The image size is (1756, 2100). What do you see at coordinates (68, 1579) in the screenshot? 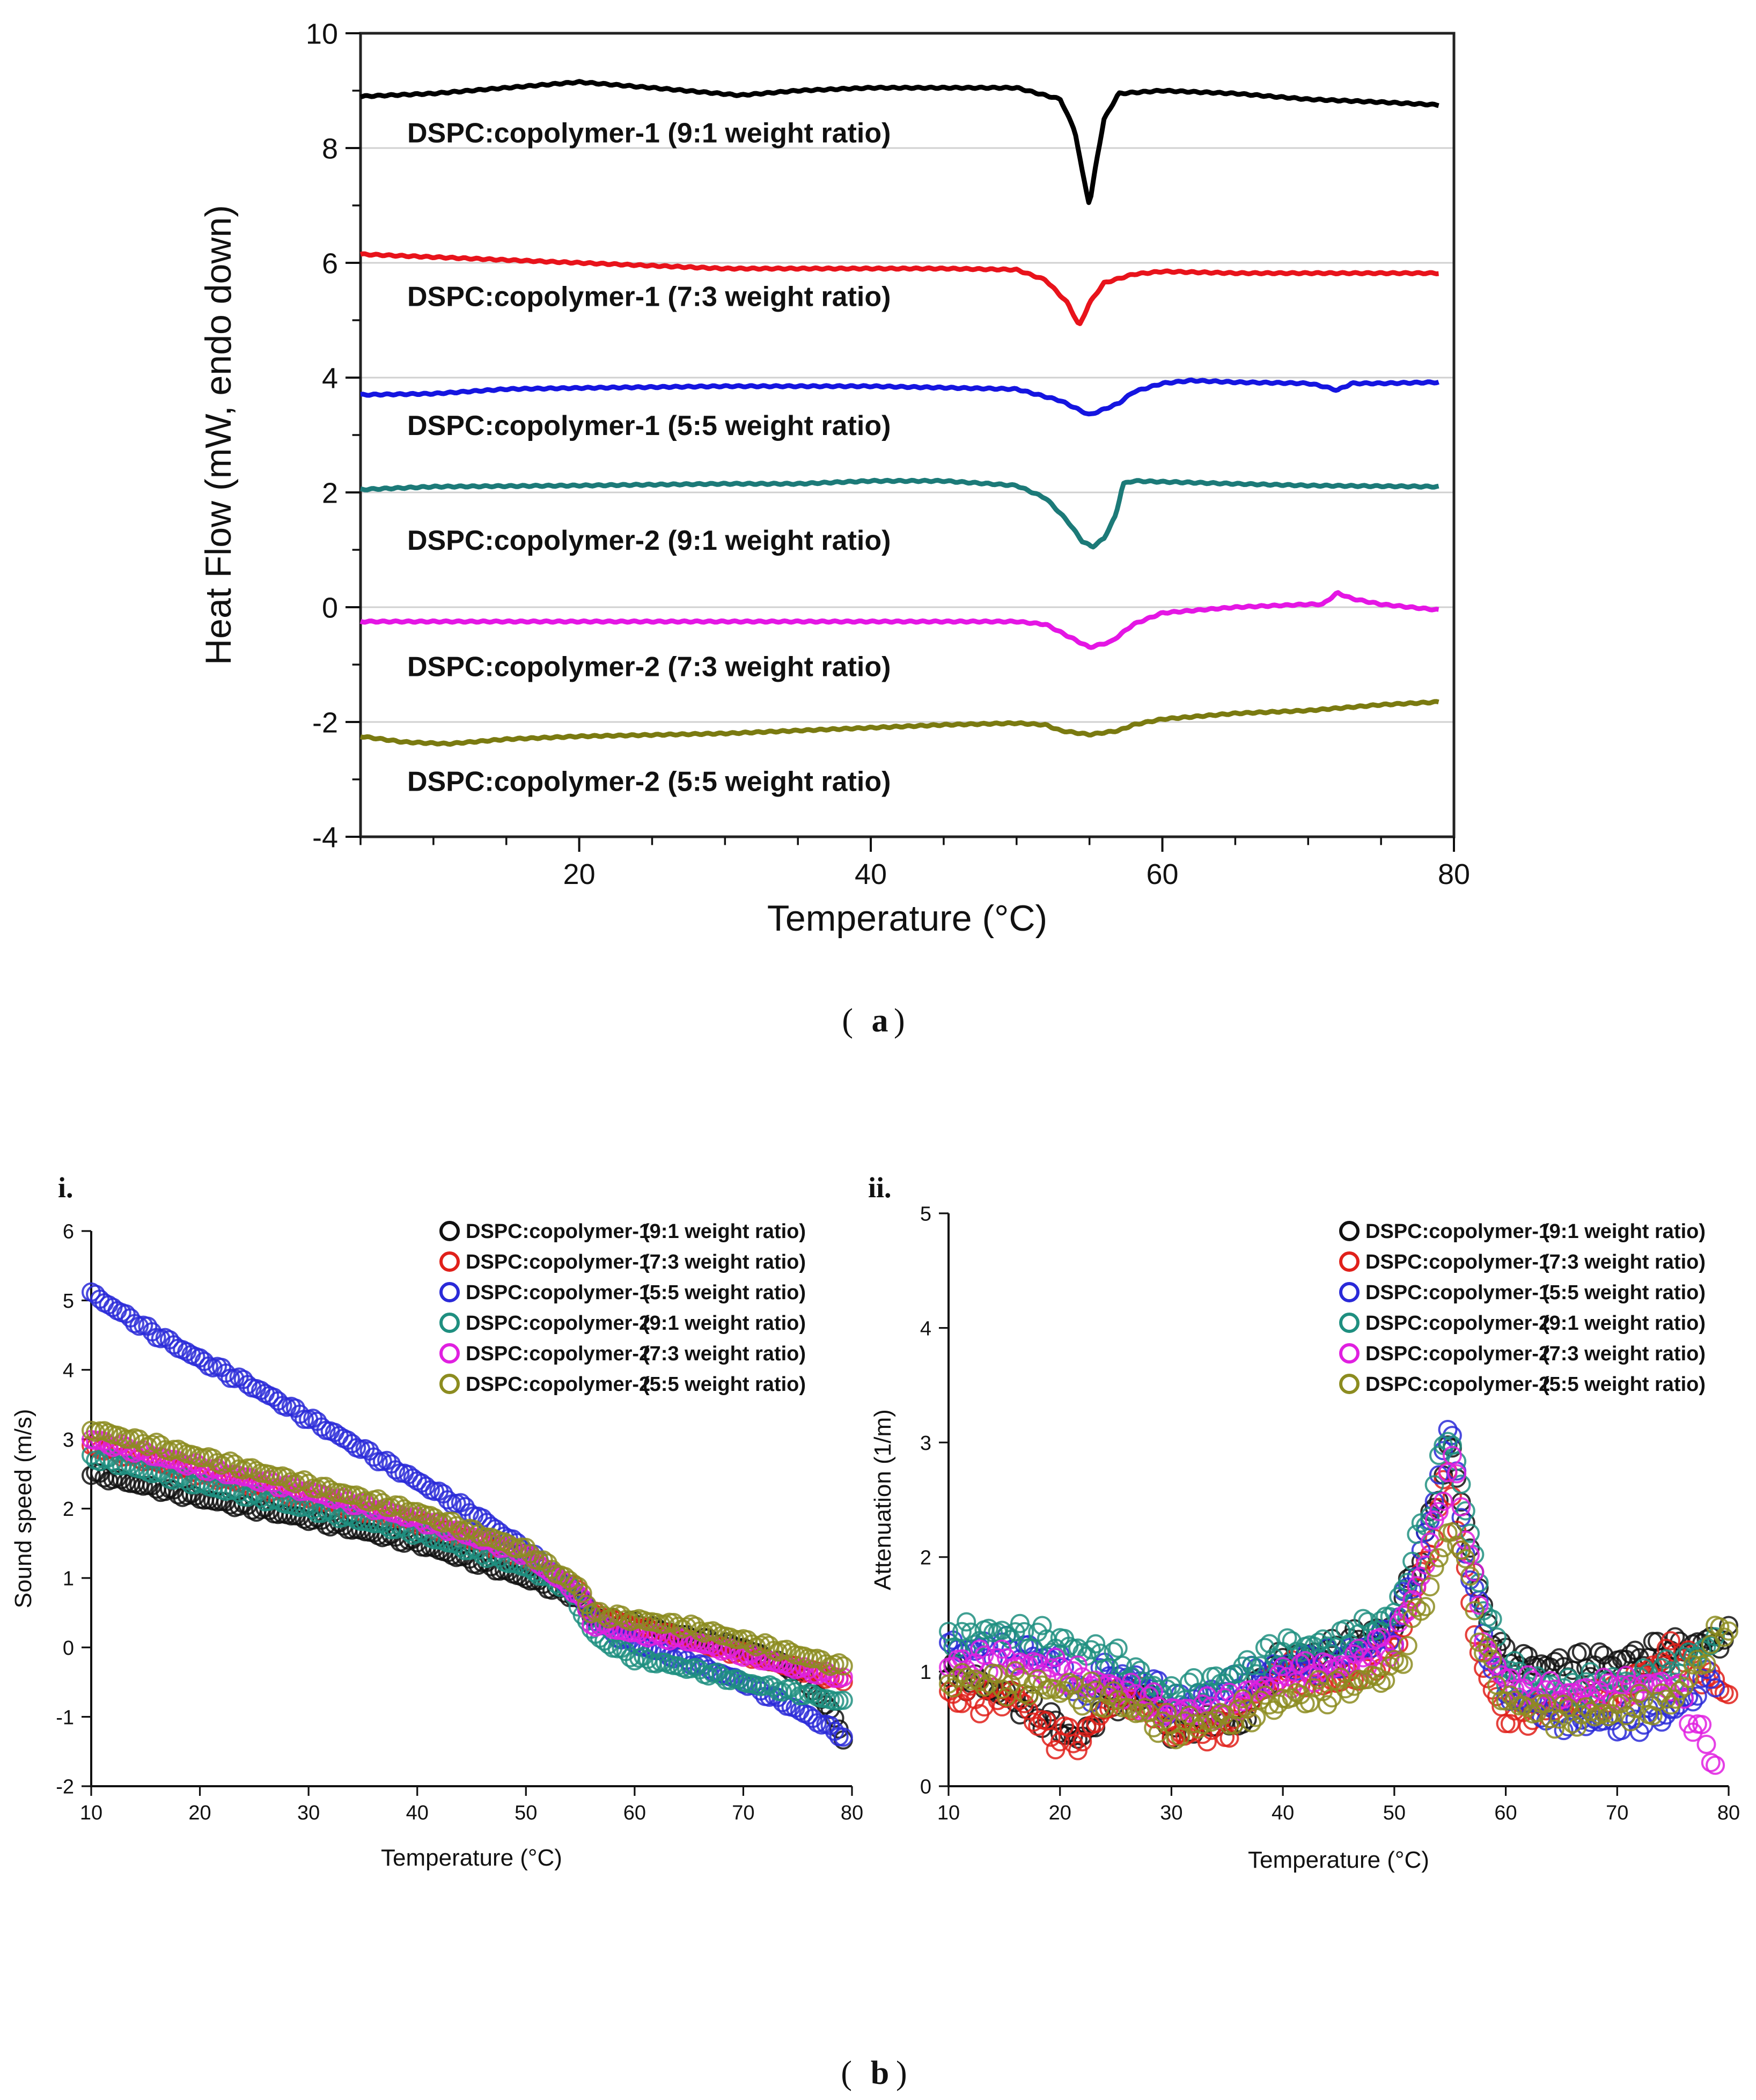
I see `undefined-y-tick-label: 1` at bounding box center [68, 1579].